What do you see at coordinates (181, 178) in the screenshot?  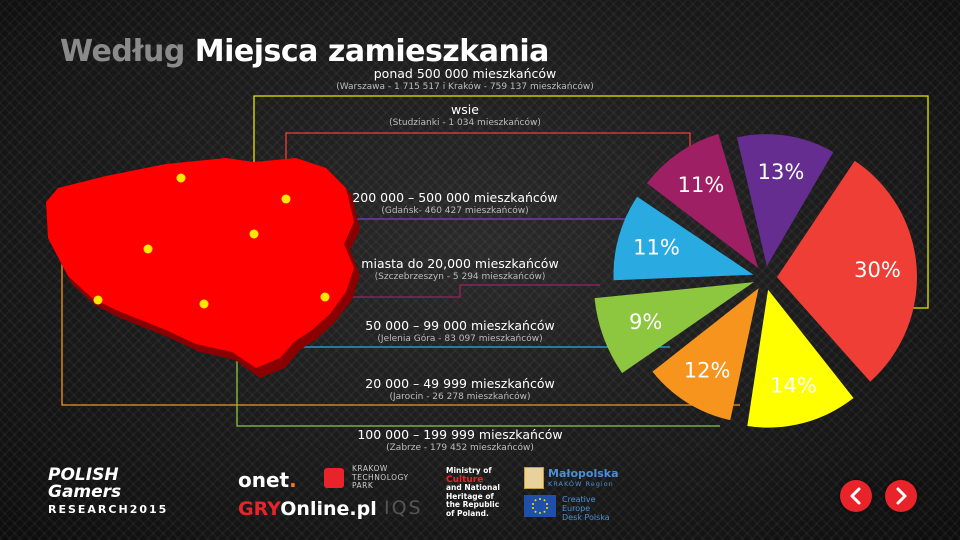 I see `dot-gdansk` at bounding box center [181, 178].